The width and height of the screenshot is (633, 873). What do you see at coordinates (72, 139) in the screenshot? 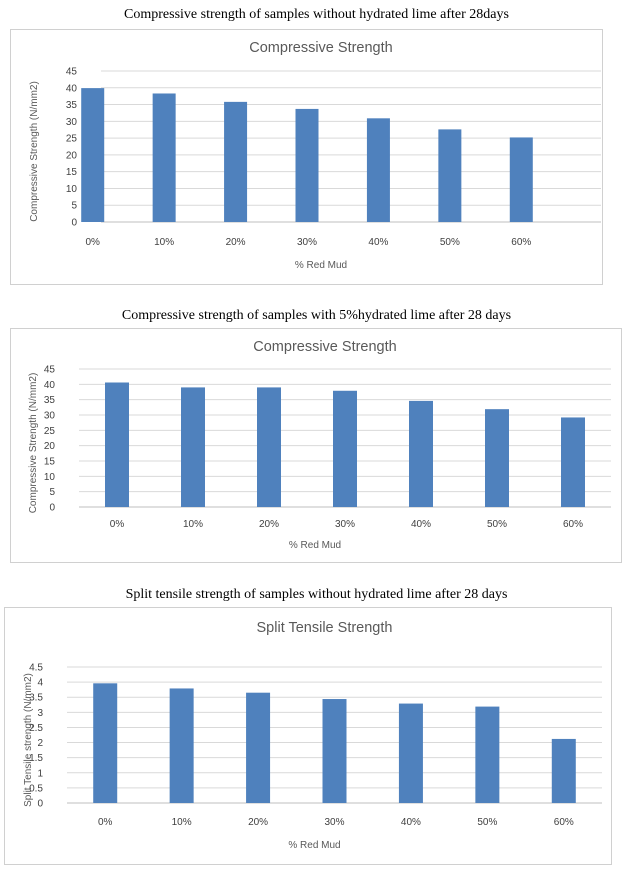
I see `chart-1-ytick-label: 25` at bounding box center [72, 139].